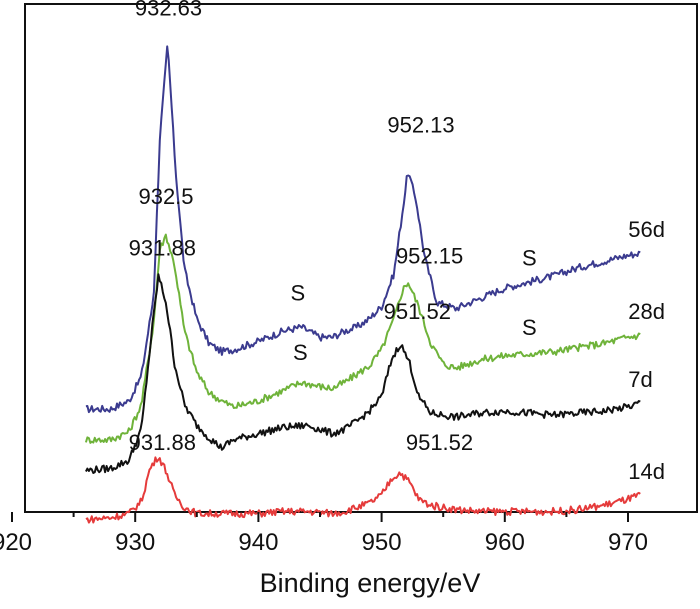 This screenshot has height=609, width=700. I want to click on peak-label: 952.13, so click(420, 124).